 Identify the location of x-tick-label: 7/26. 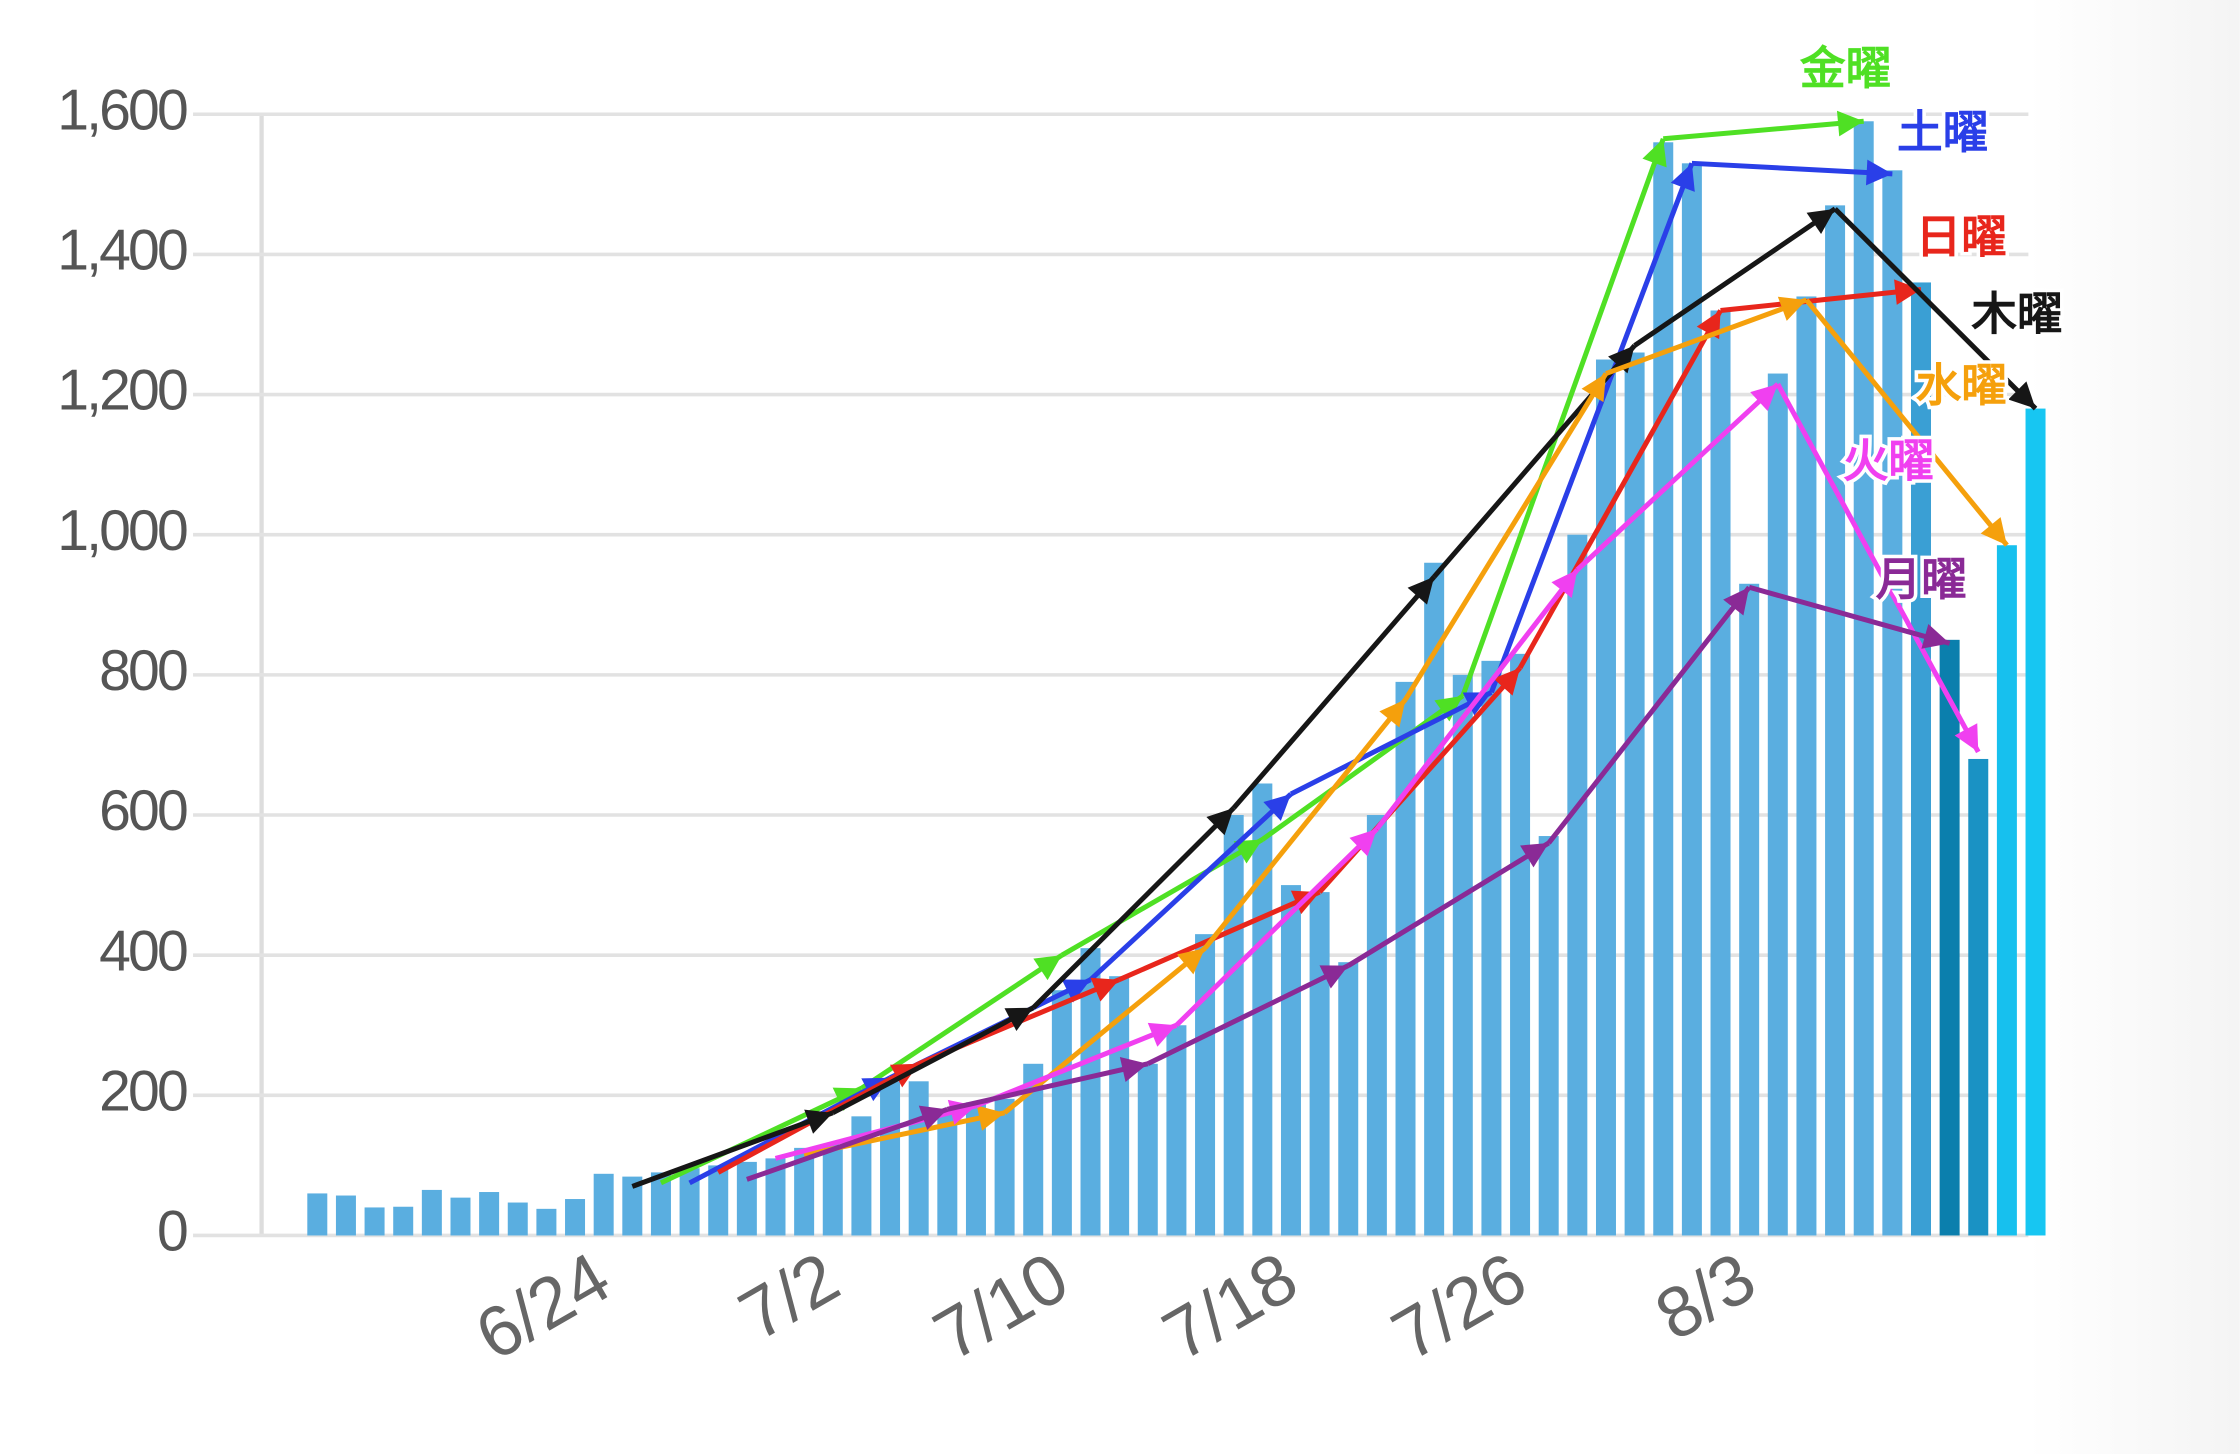
(1459, 1306).